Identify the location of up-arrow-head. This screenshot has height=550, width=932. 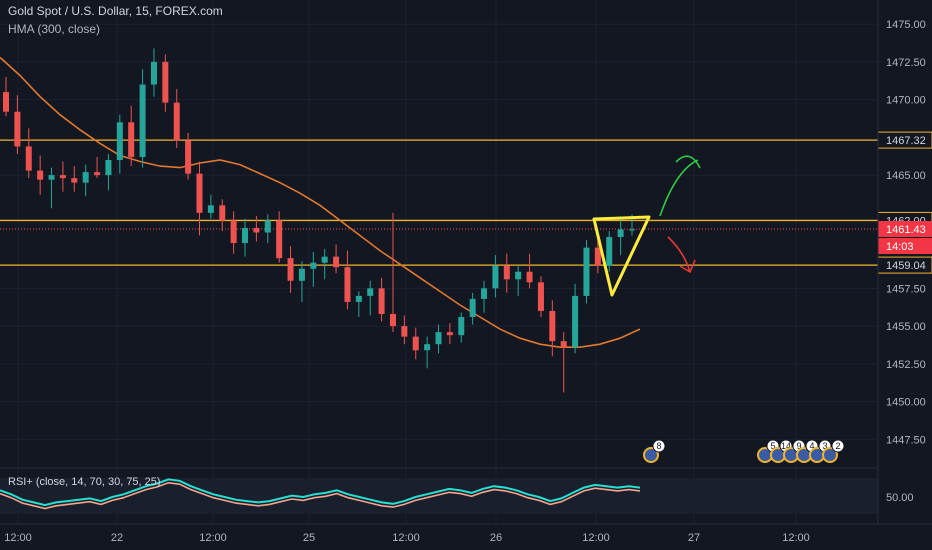
(688, 162).